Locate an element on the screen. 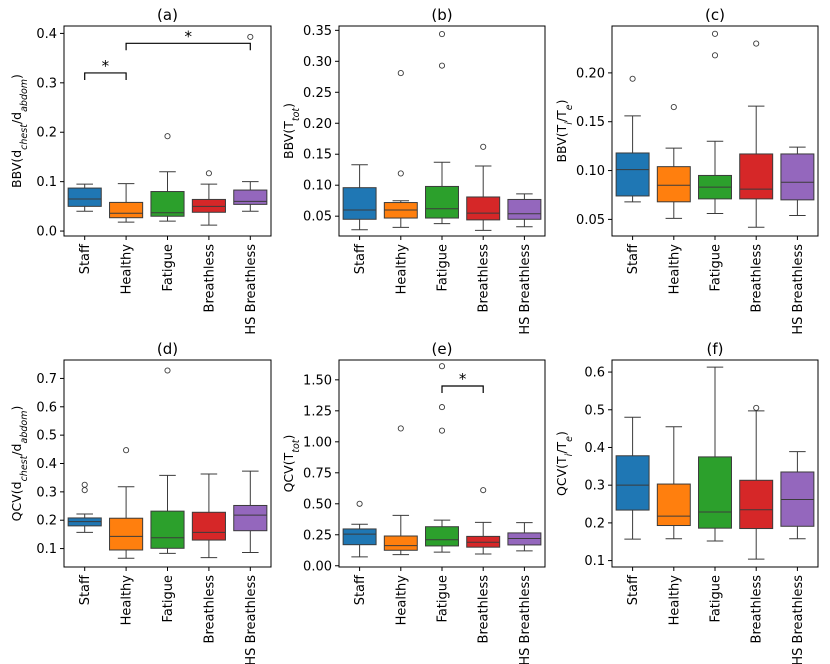 The height and width of the screenshot is (664, 830). y-axis-label: QCV(Ttot) is located at coordinates (291, 464).